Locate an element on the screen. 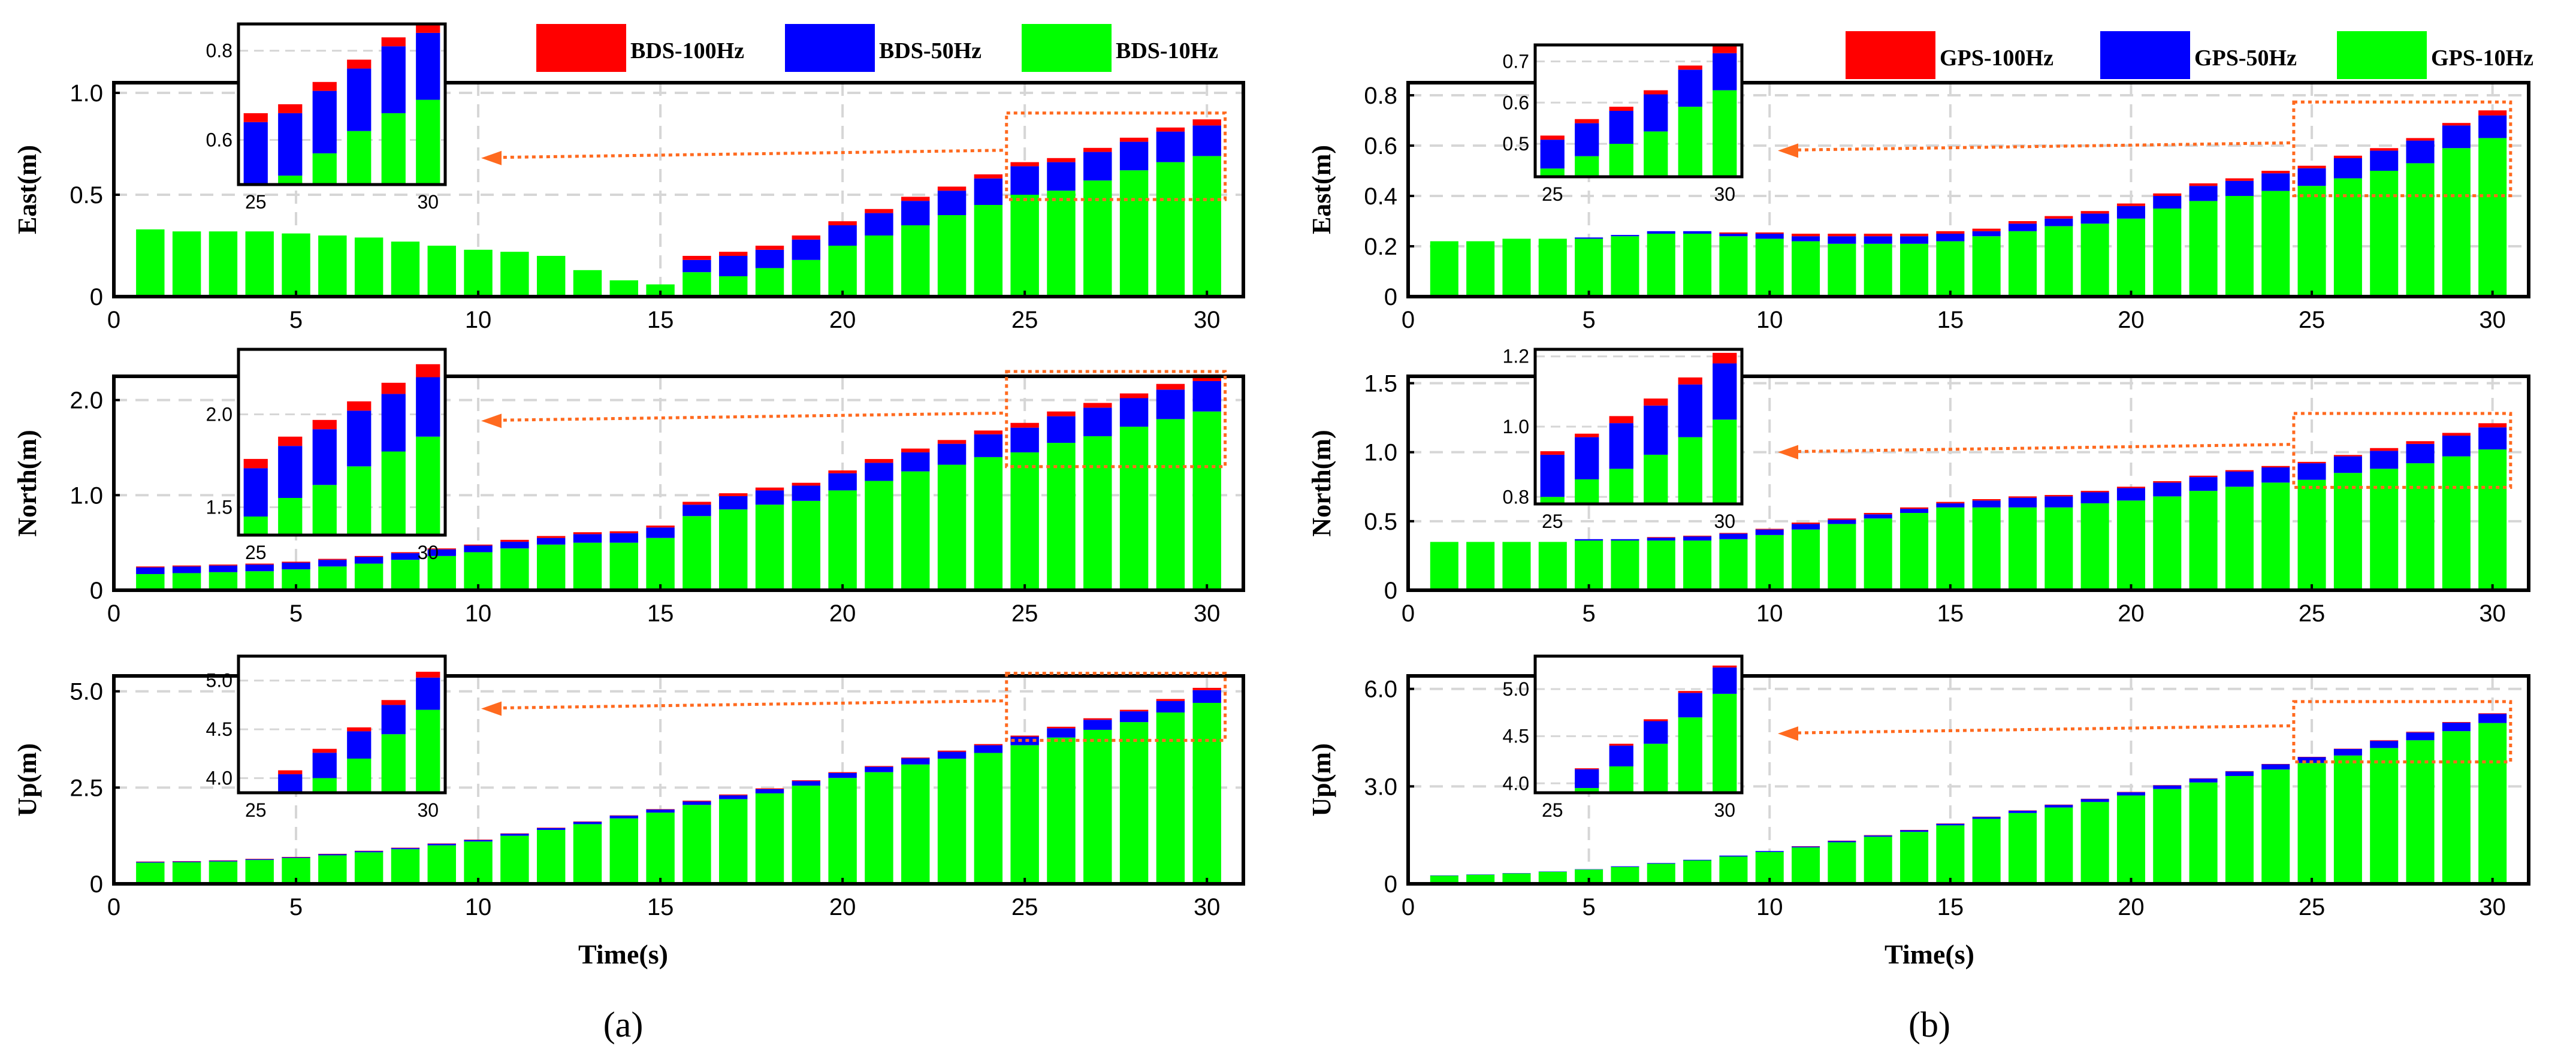  bar-hz50-t12 is located at coordinates (1842, 522).